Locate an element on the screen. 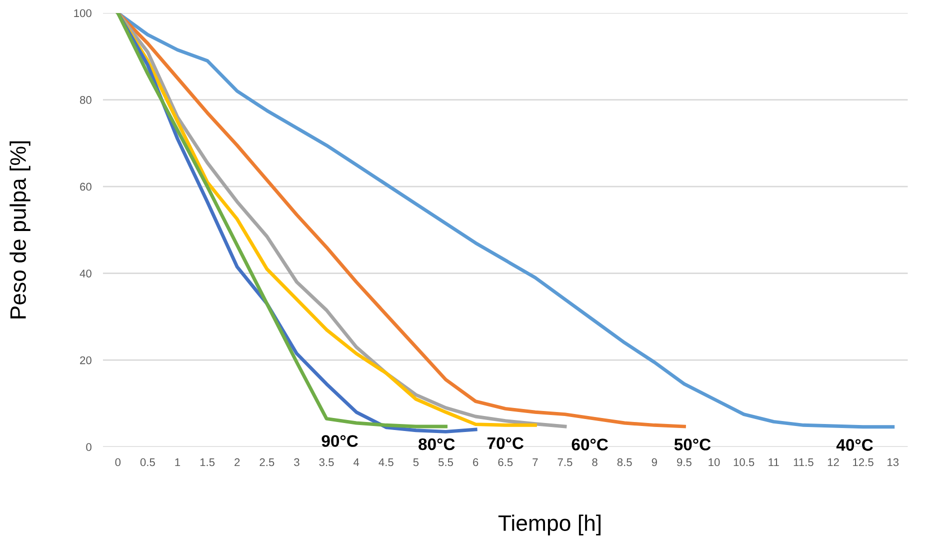 The width and height of the screenshot is (932, 541). x-tick-label: 3 is located at coordinates (297, 462).